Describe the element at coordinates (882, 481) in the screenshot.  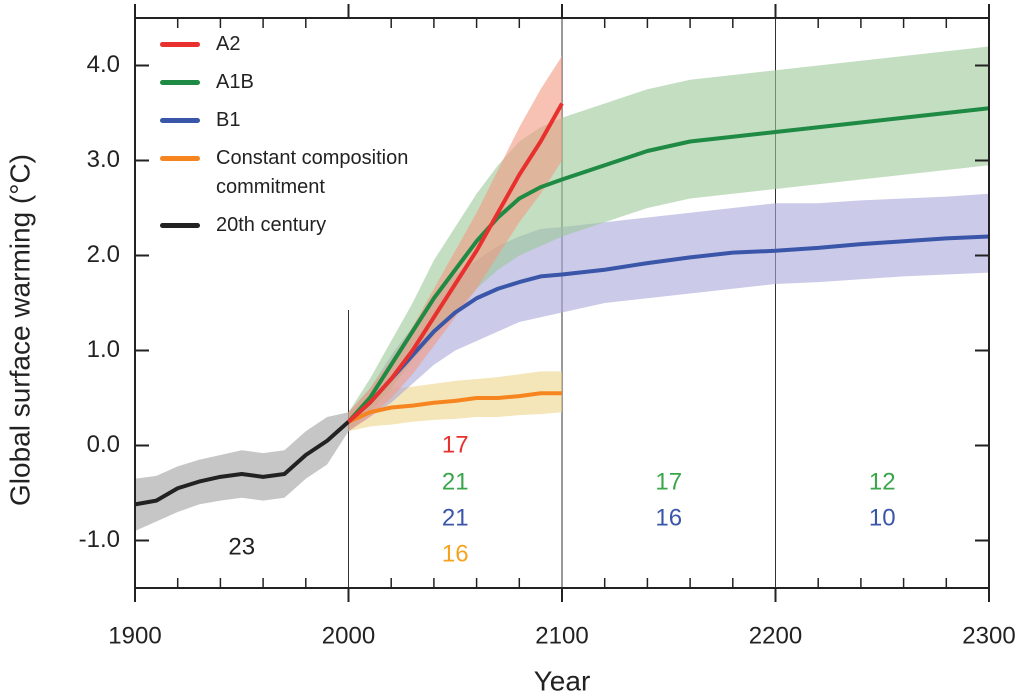
I see `model-count: 12` at that location.